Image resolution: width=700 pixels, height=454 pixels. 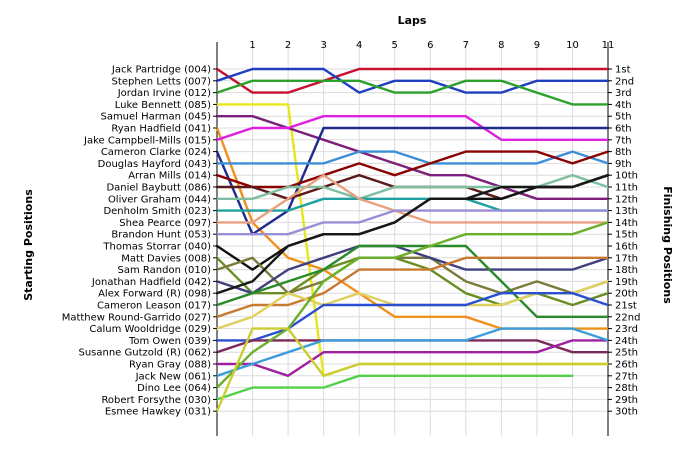 I want to click on starting-position-label: Jack Partridge (004), so click(x=161, y=70).